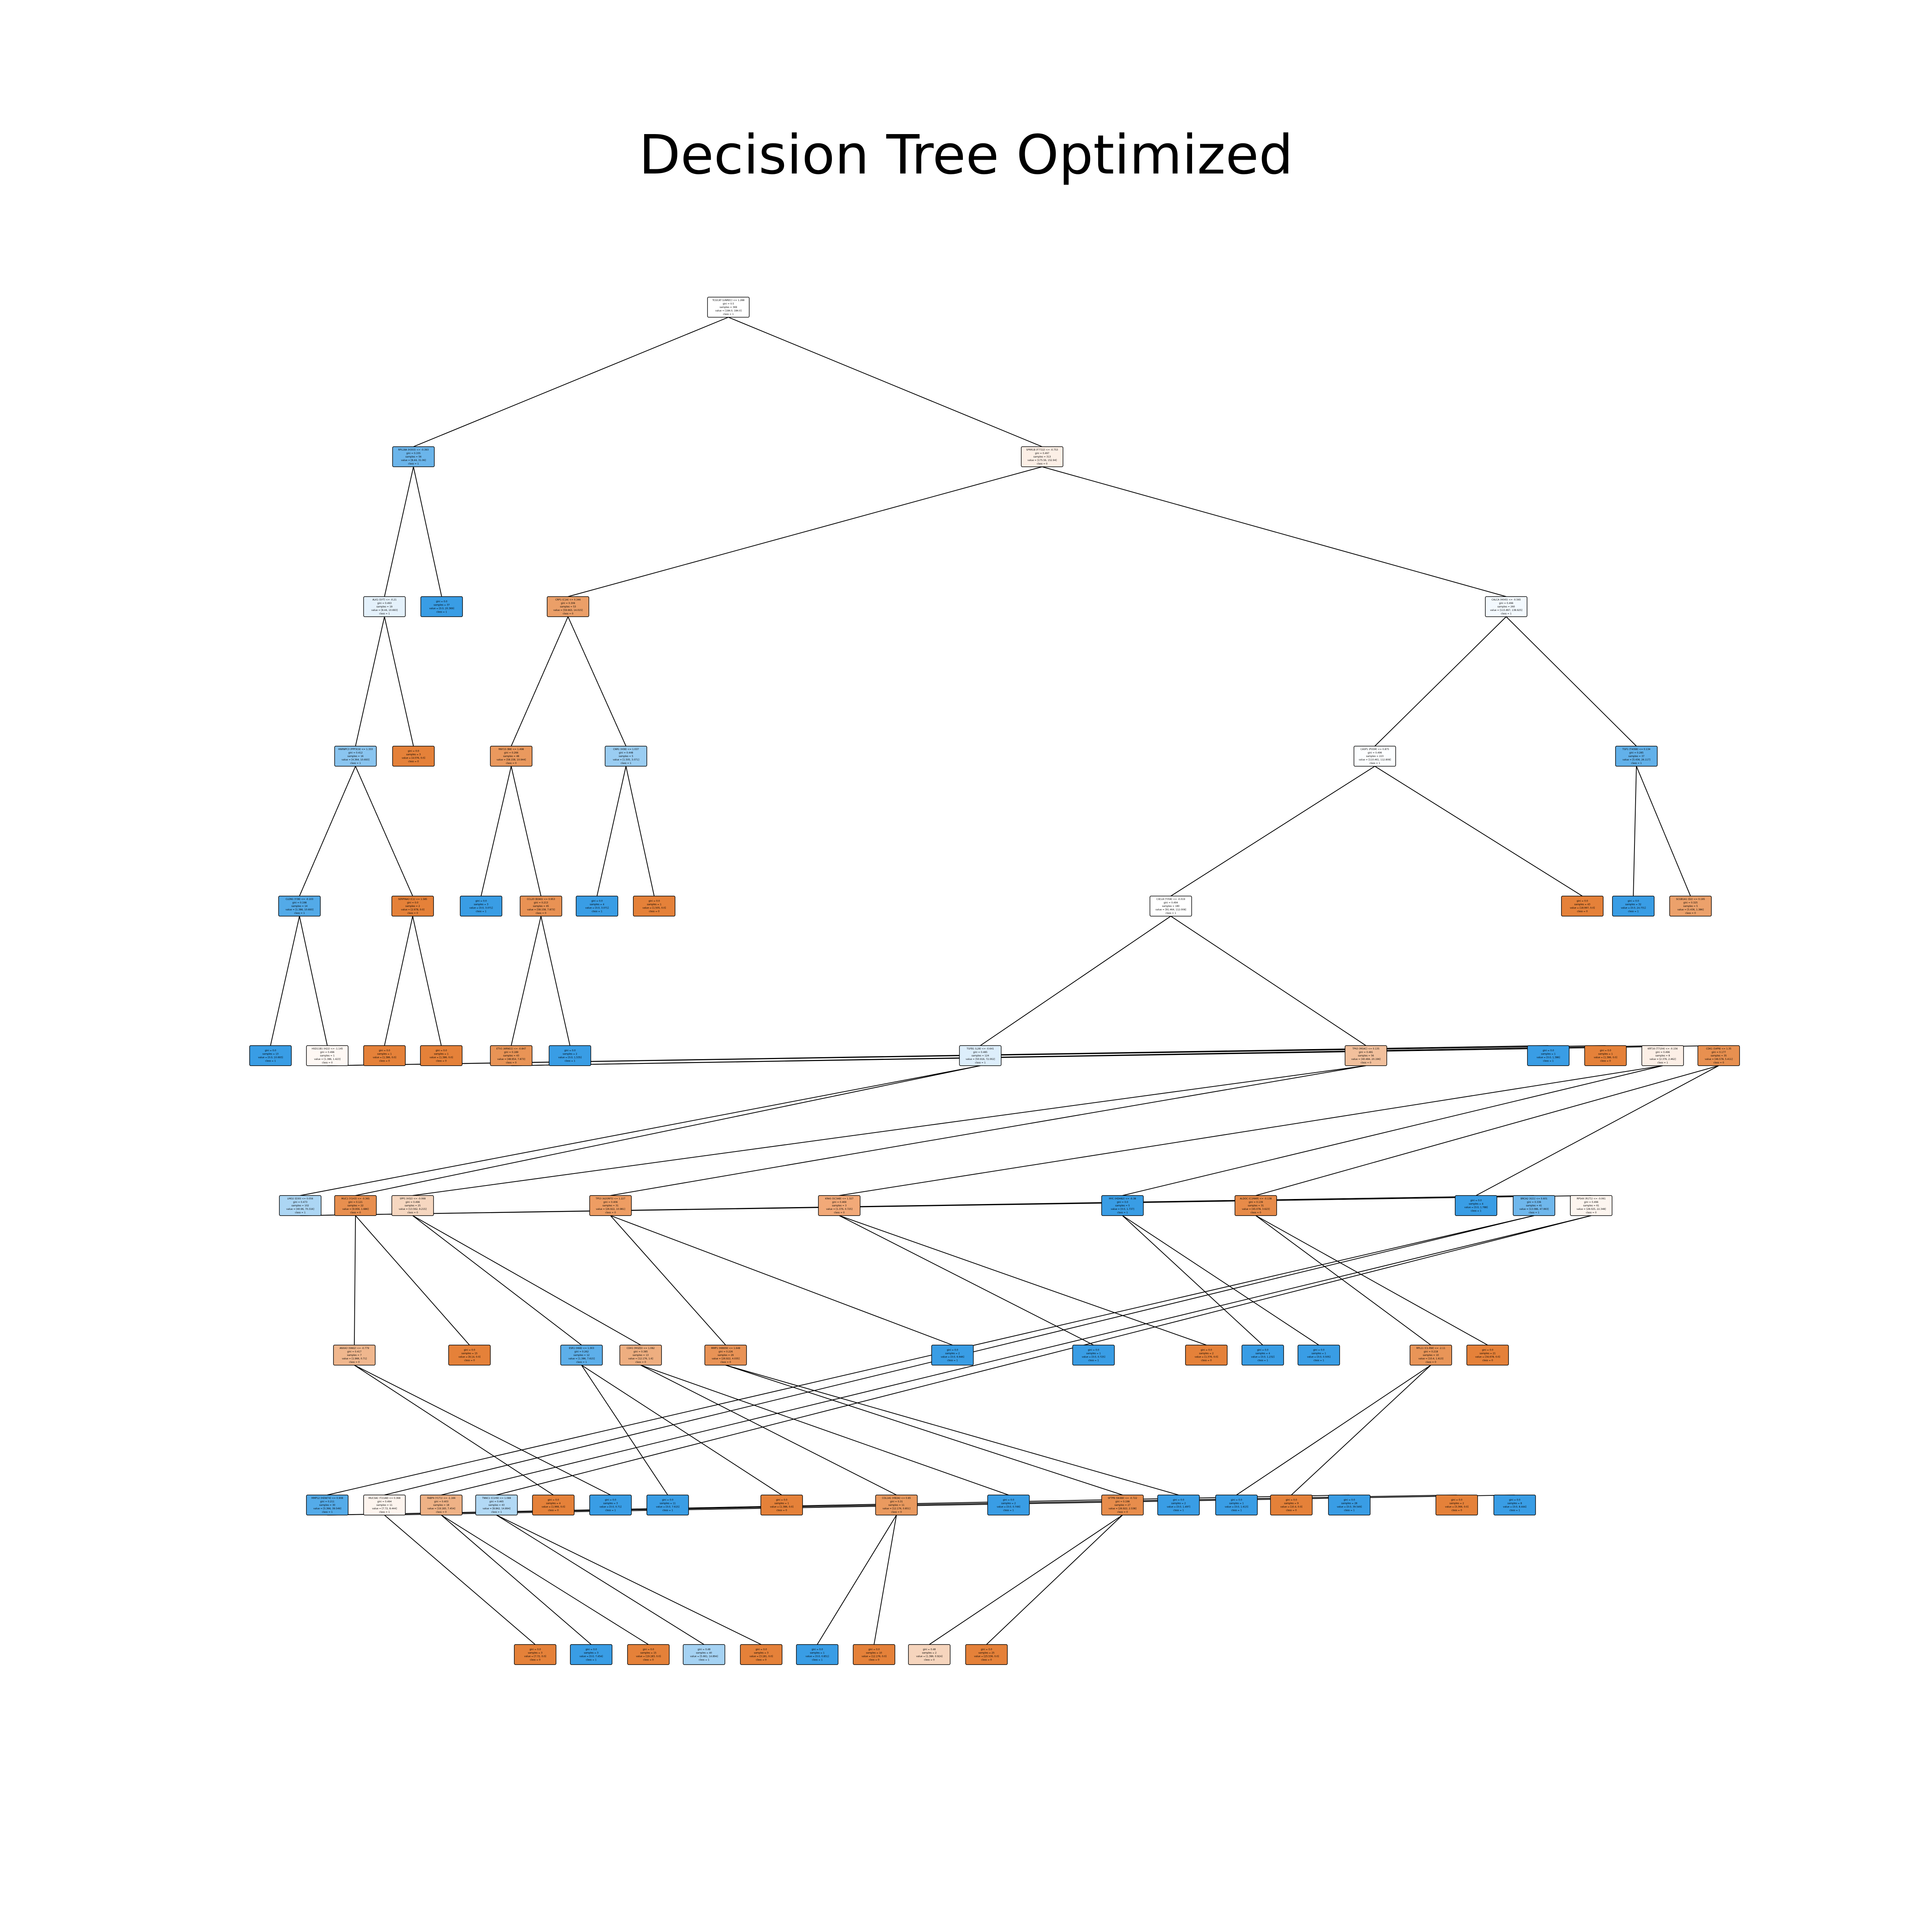  What do you see at coordinates (874, 1657) in the screenshot?
I see `node-label-line: value = [12.176, 0.0]` at bounding box center [874, 1657].